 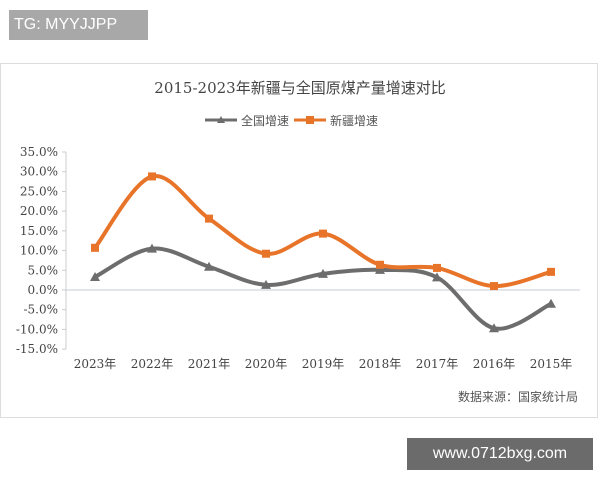 I want to click on header-tag: TG: MYYJJPP, so click(x=78, y=25).